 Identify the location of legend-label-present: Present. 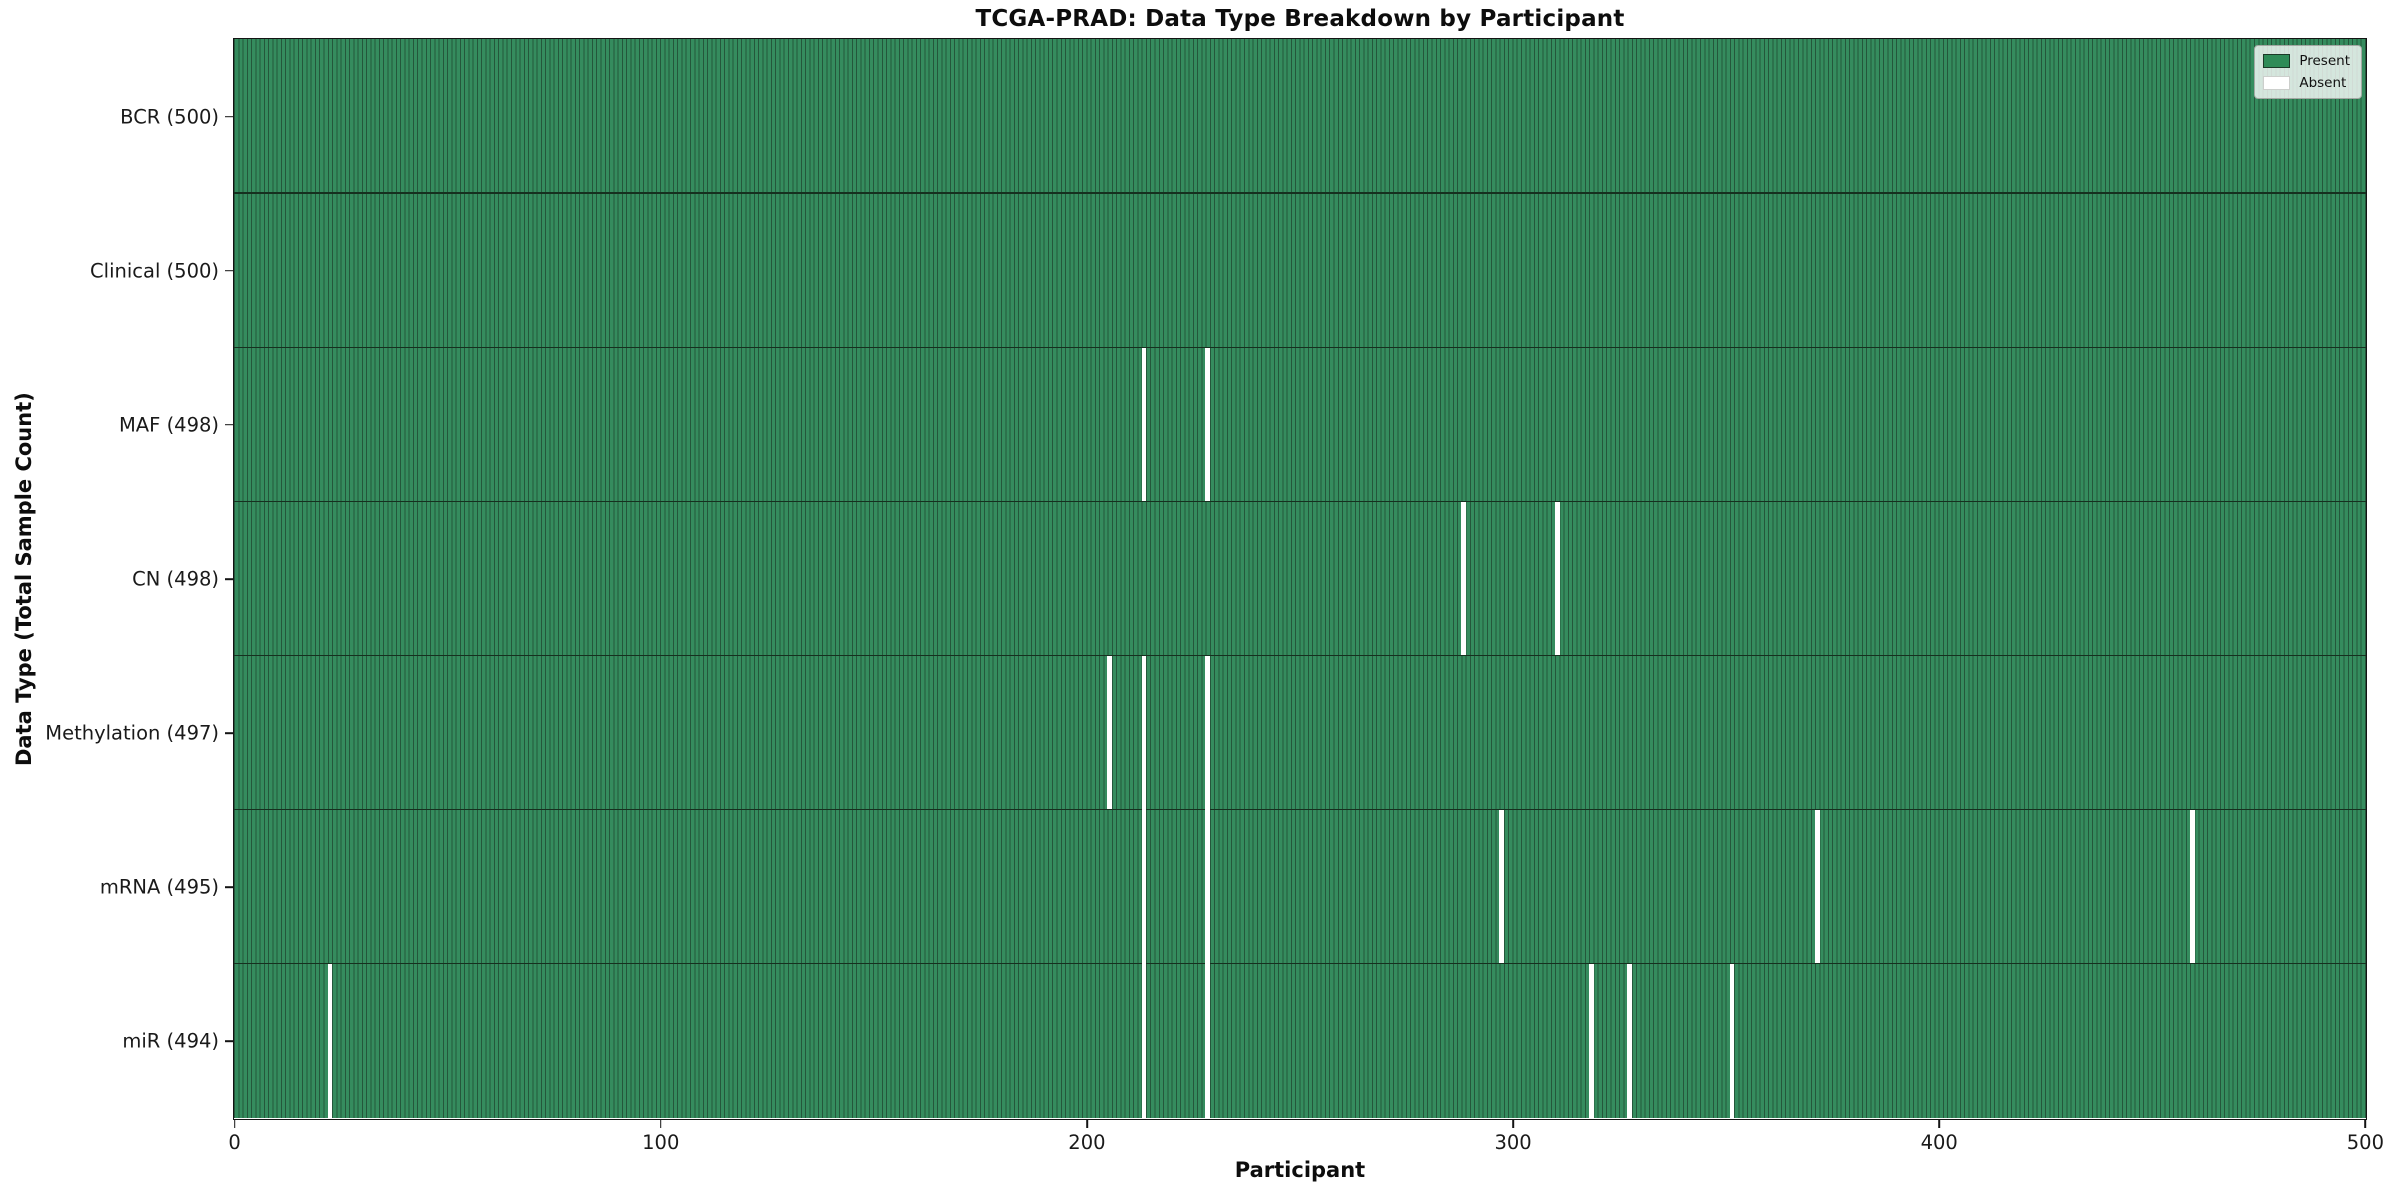
(2324, 61).